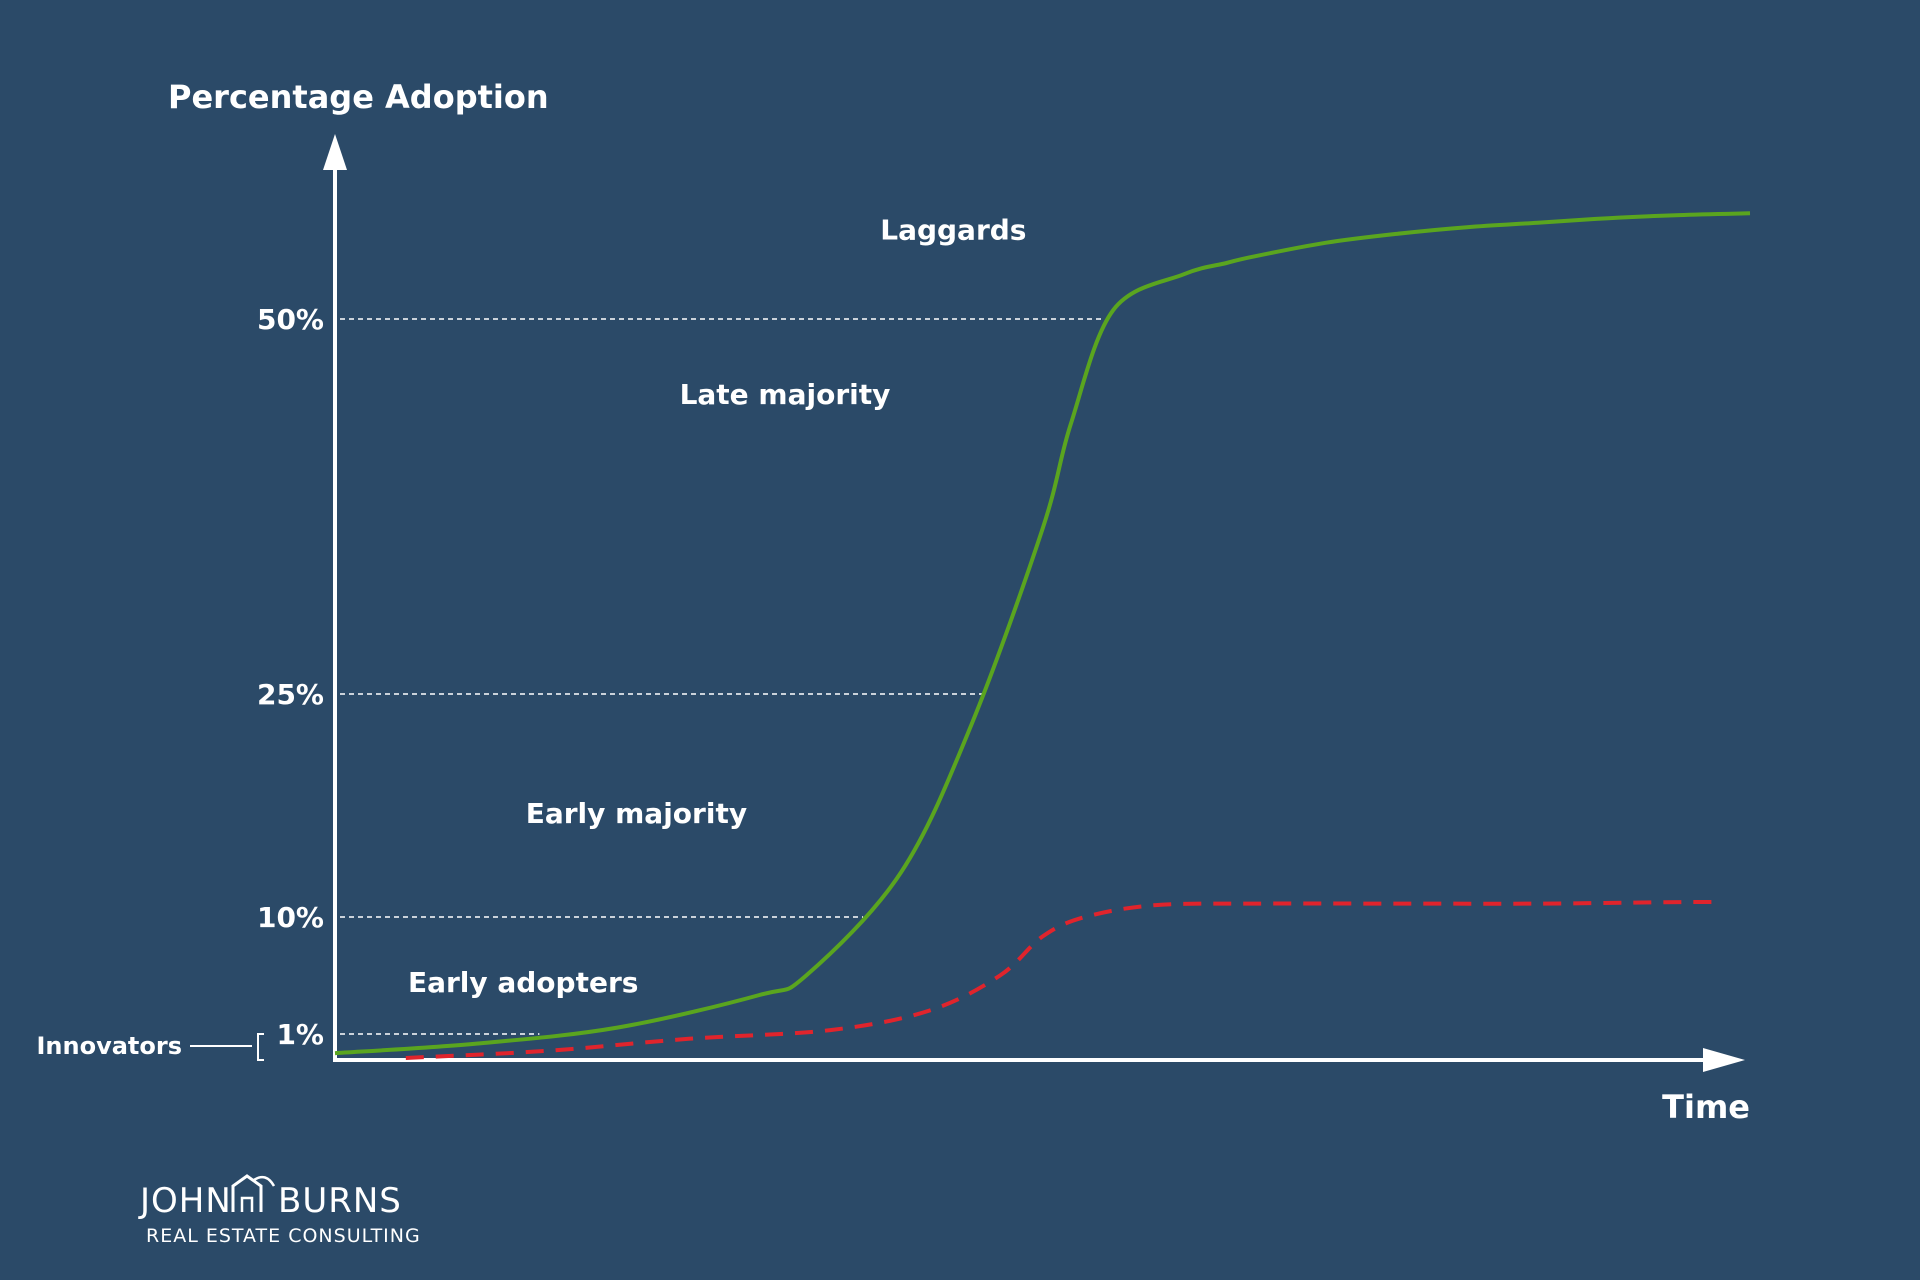 The image size is (1920, 1280). I want to click on logo-subtitle: REAL ESTATE CONSULTING, so click(283, 1236).